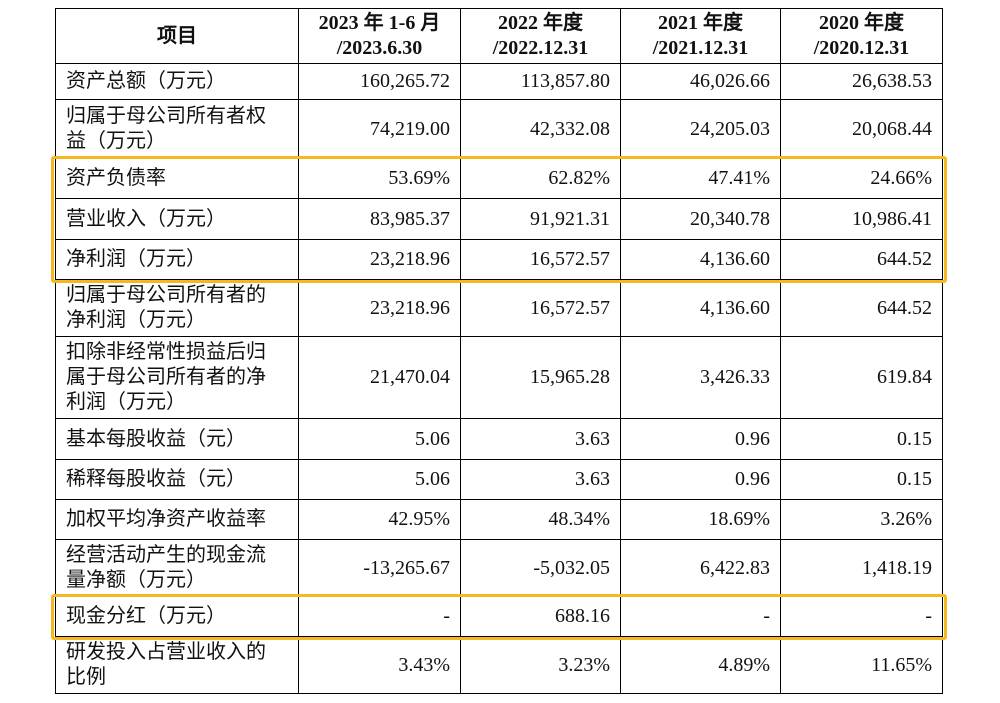 Image resolution: width=1000 pixels, height=703 pixels. I want to click on cell-value: -5,032.05, so click(571, 567).